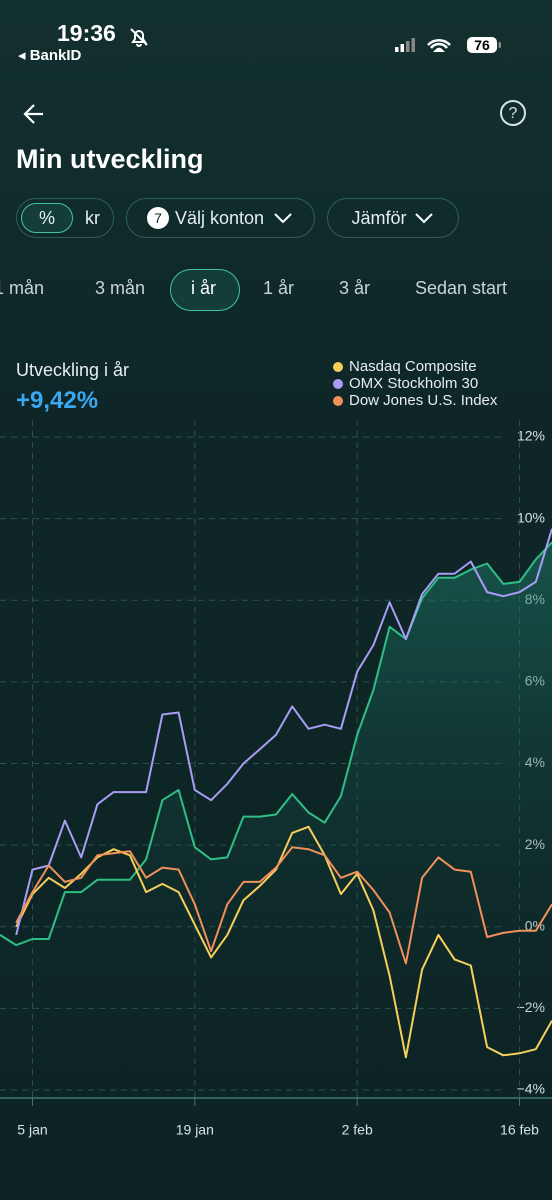  I want to click on accounts-label: Välj konton, so click(219, 217).